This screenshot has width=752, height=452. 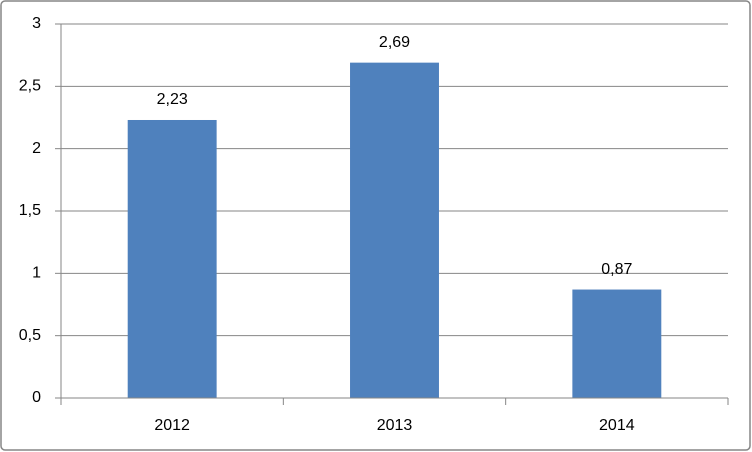 What do you see at coordinates (36, 23) in the screenshot?
I see `y-tick-label: 3` at bounding box center [36, 23].